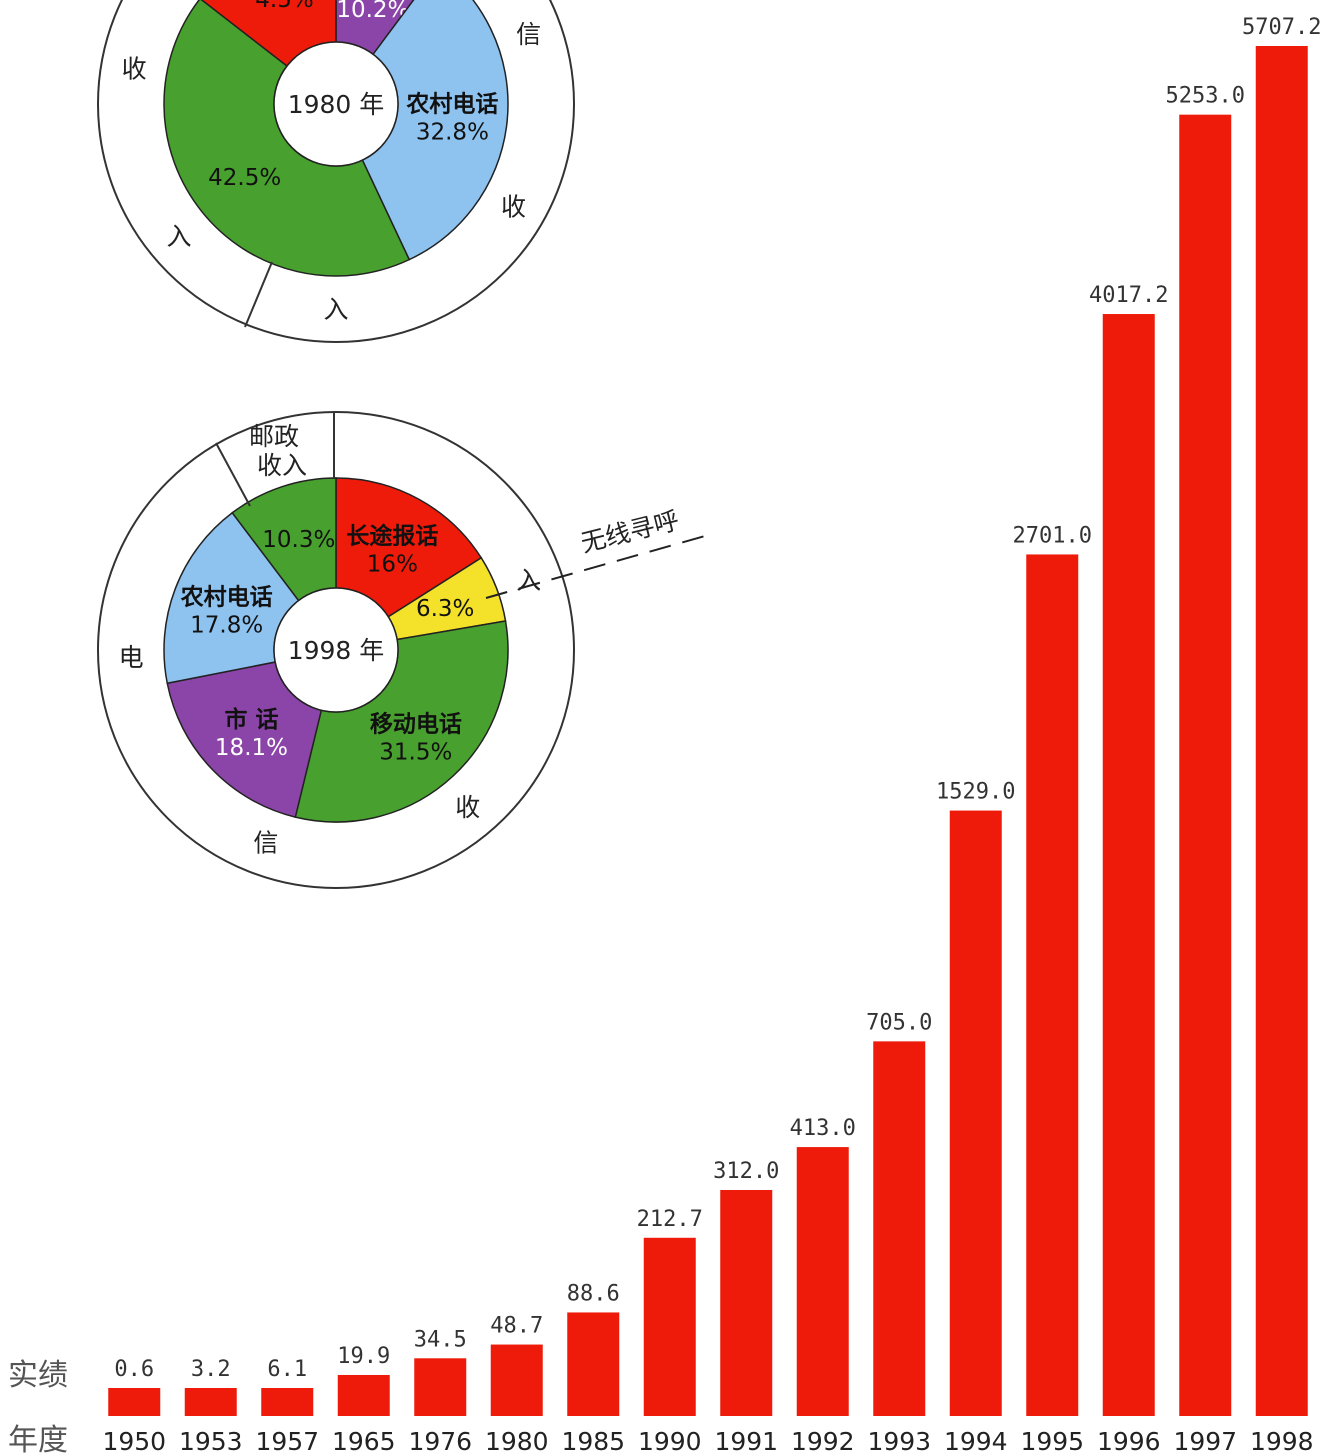  I want to click on bar-value-label: 3.2, so click(211, 1369).